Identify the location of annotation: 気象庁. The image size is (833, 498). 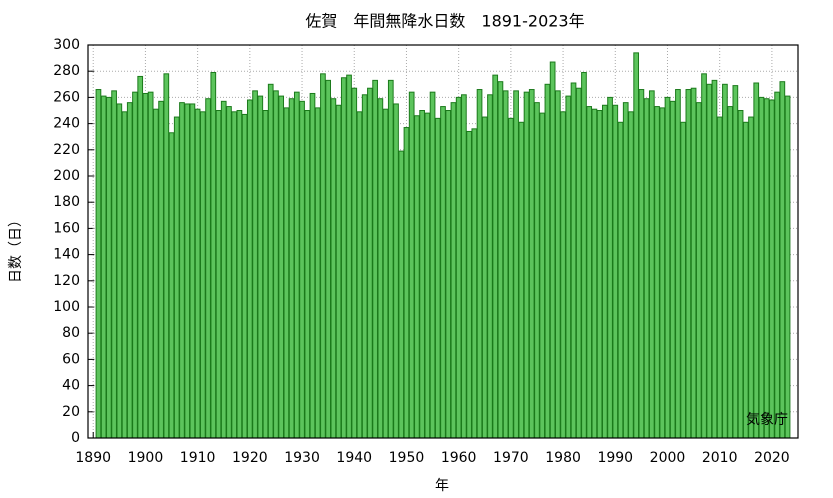
(767, 420).